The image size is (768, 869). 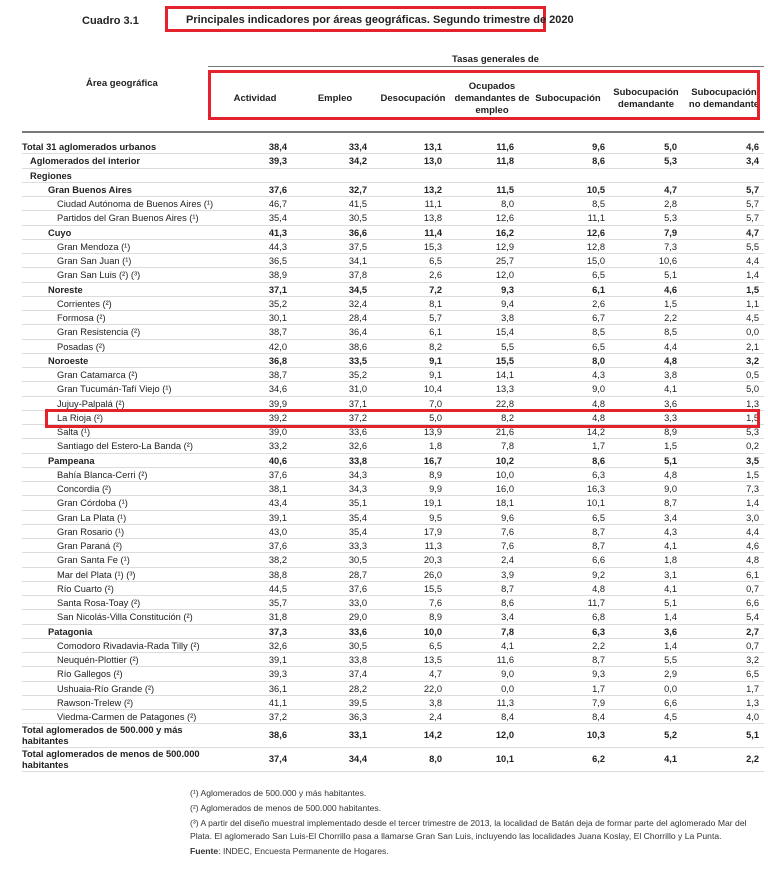 What do you see at coordinates (277, 403) in the screenshot?
I see `cell-value: 39,9` at bounding box center [277, 403].